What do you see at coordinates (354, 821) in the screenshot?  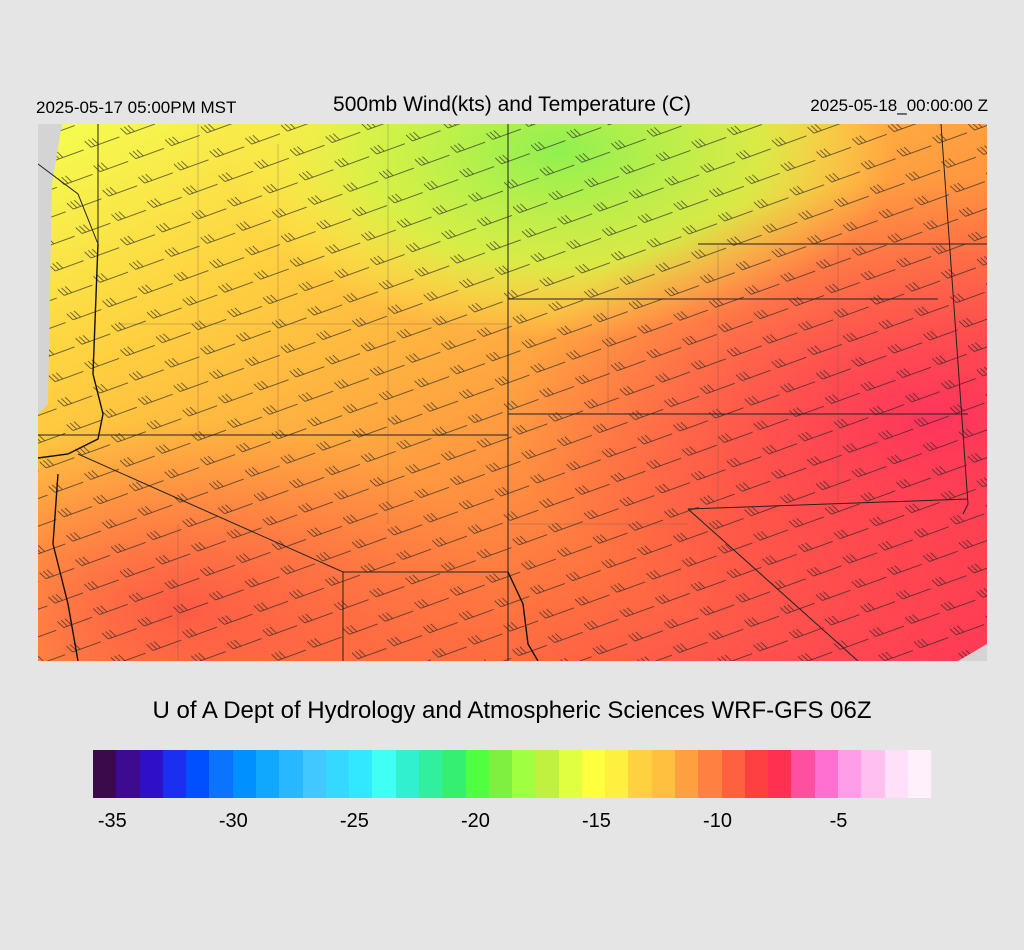 I see `colorbar-tick-label: -25` at bounding box center [354, 821].